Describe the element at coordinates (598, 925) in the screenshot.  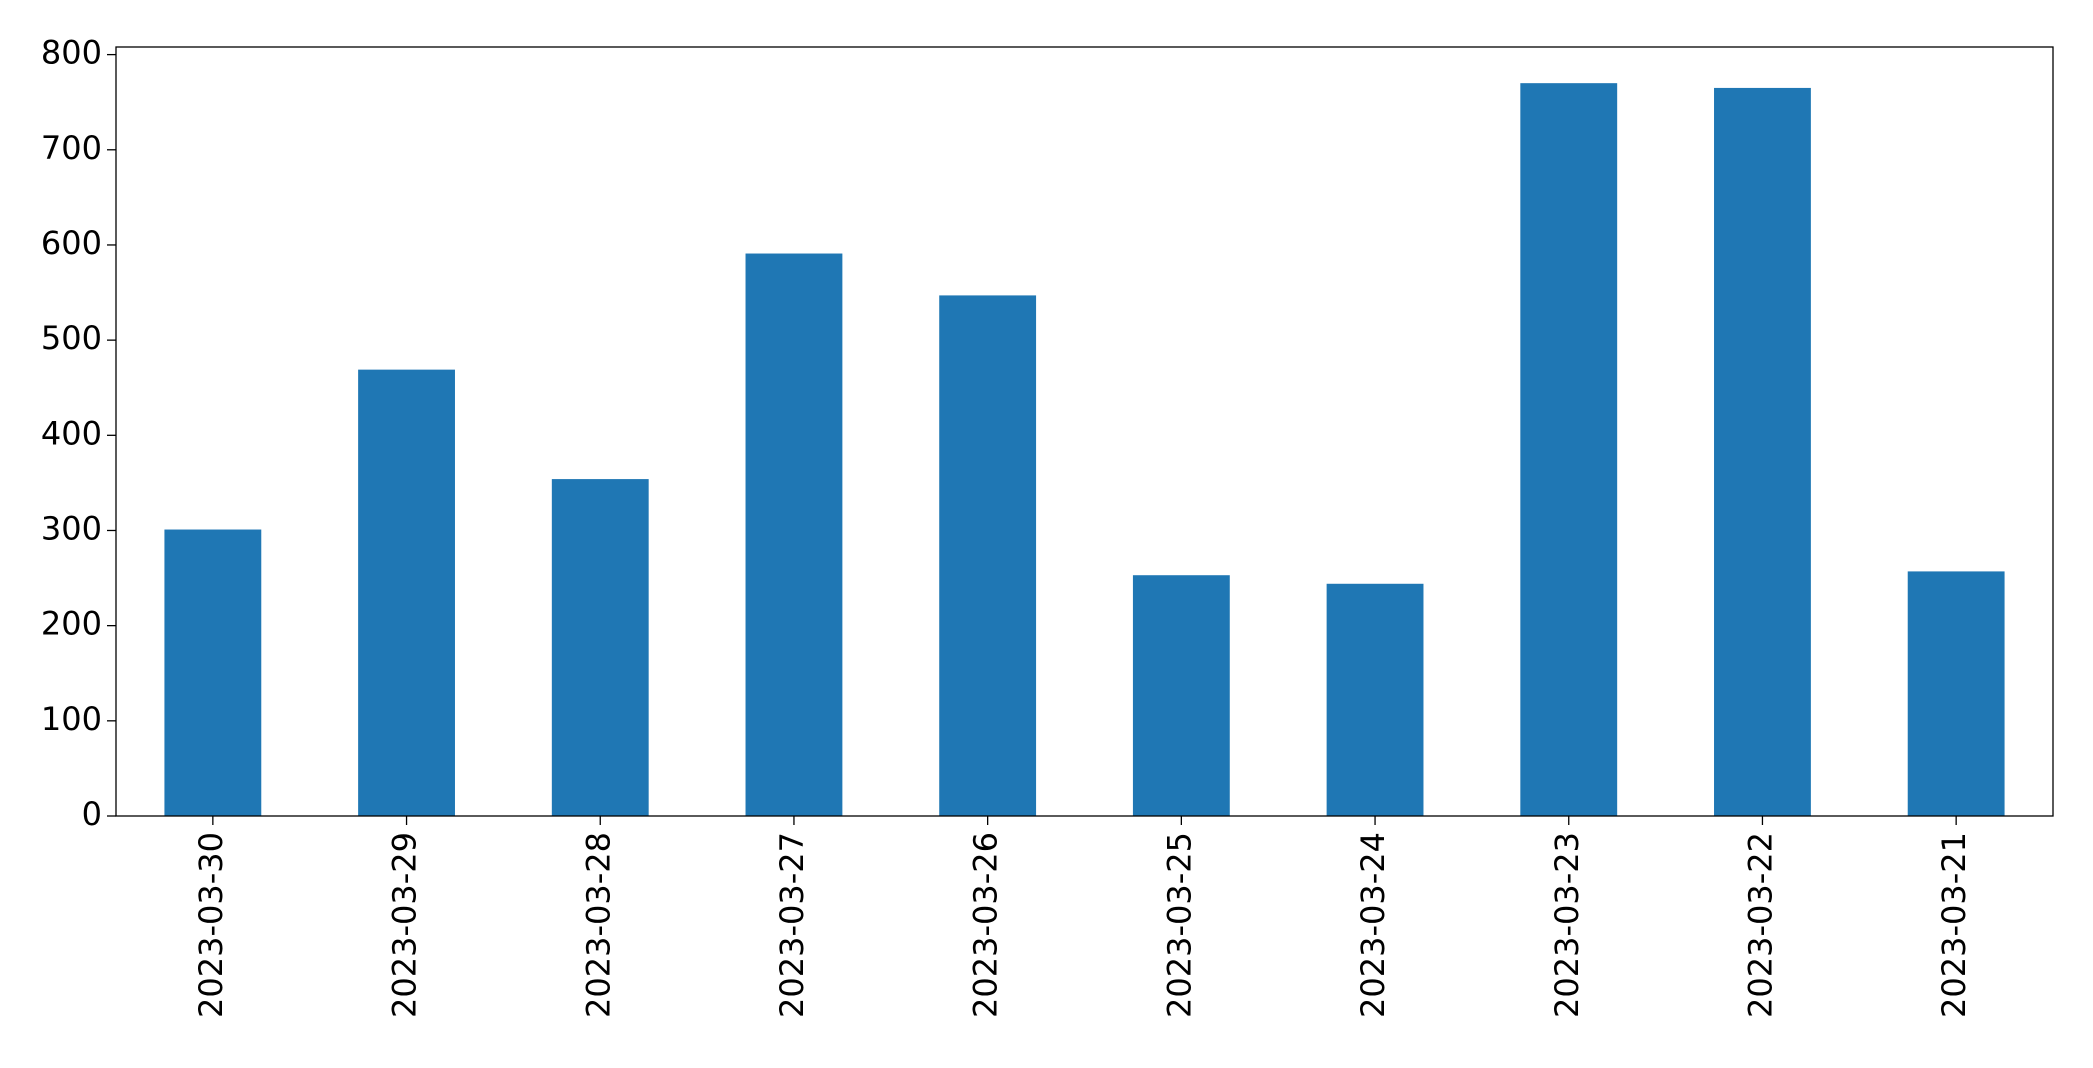
I see `x-tick-label: 2023-03-28` at that location.